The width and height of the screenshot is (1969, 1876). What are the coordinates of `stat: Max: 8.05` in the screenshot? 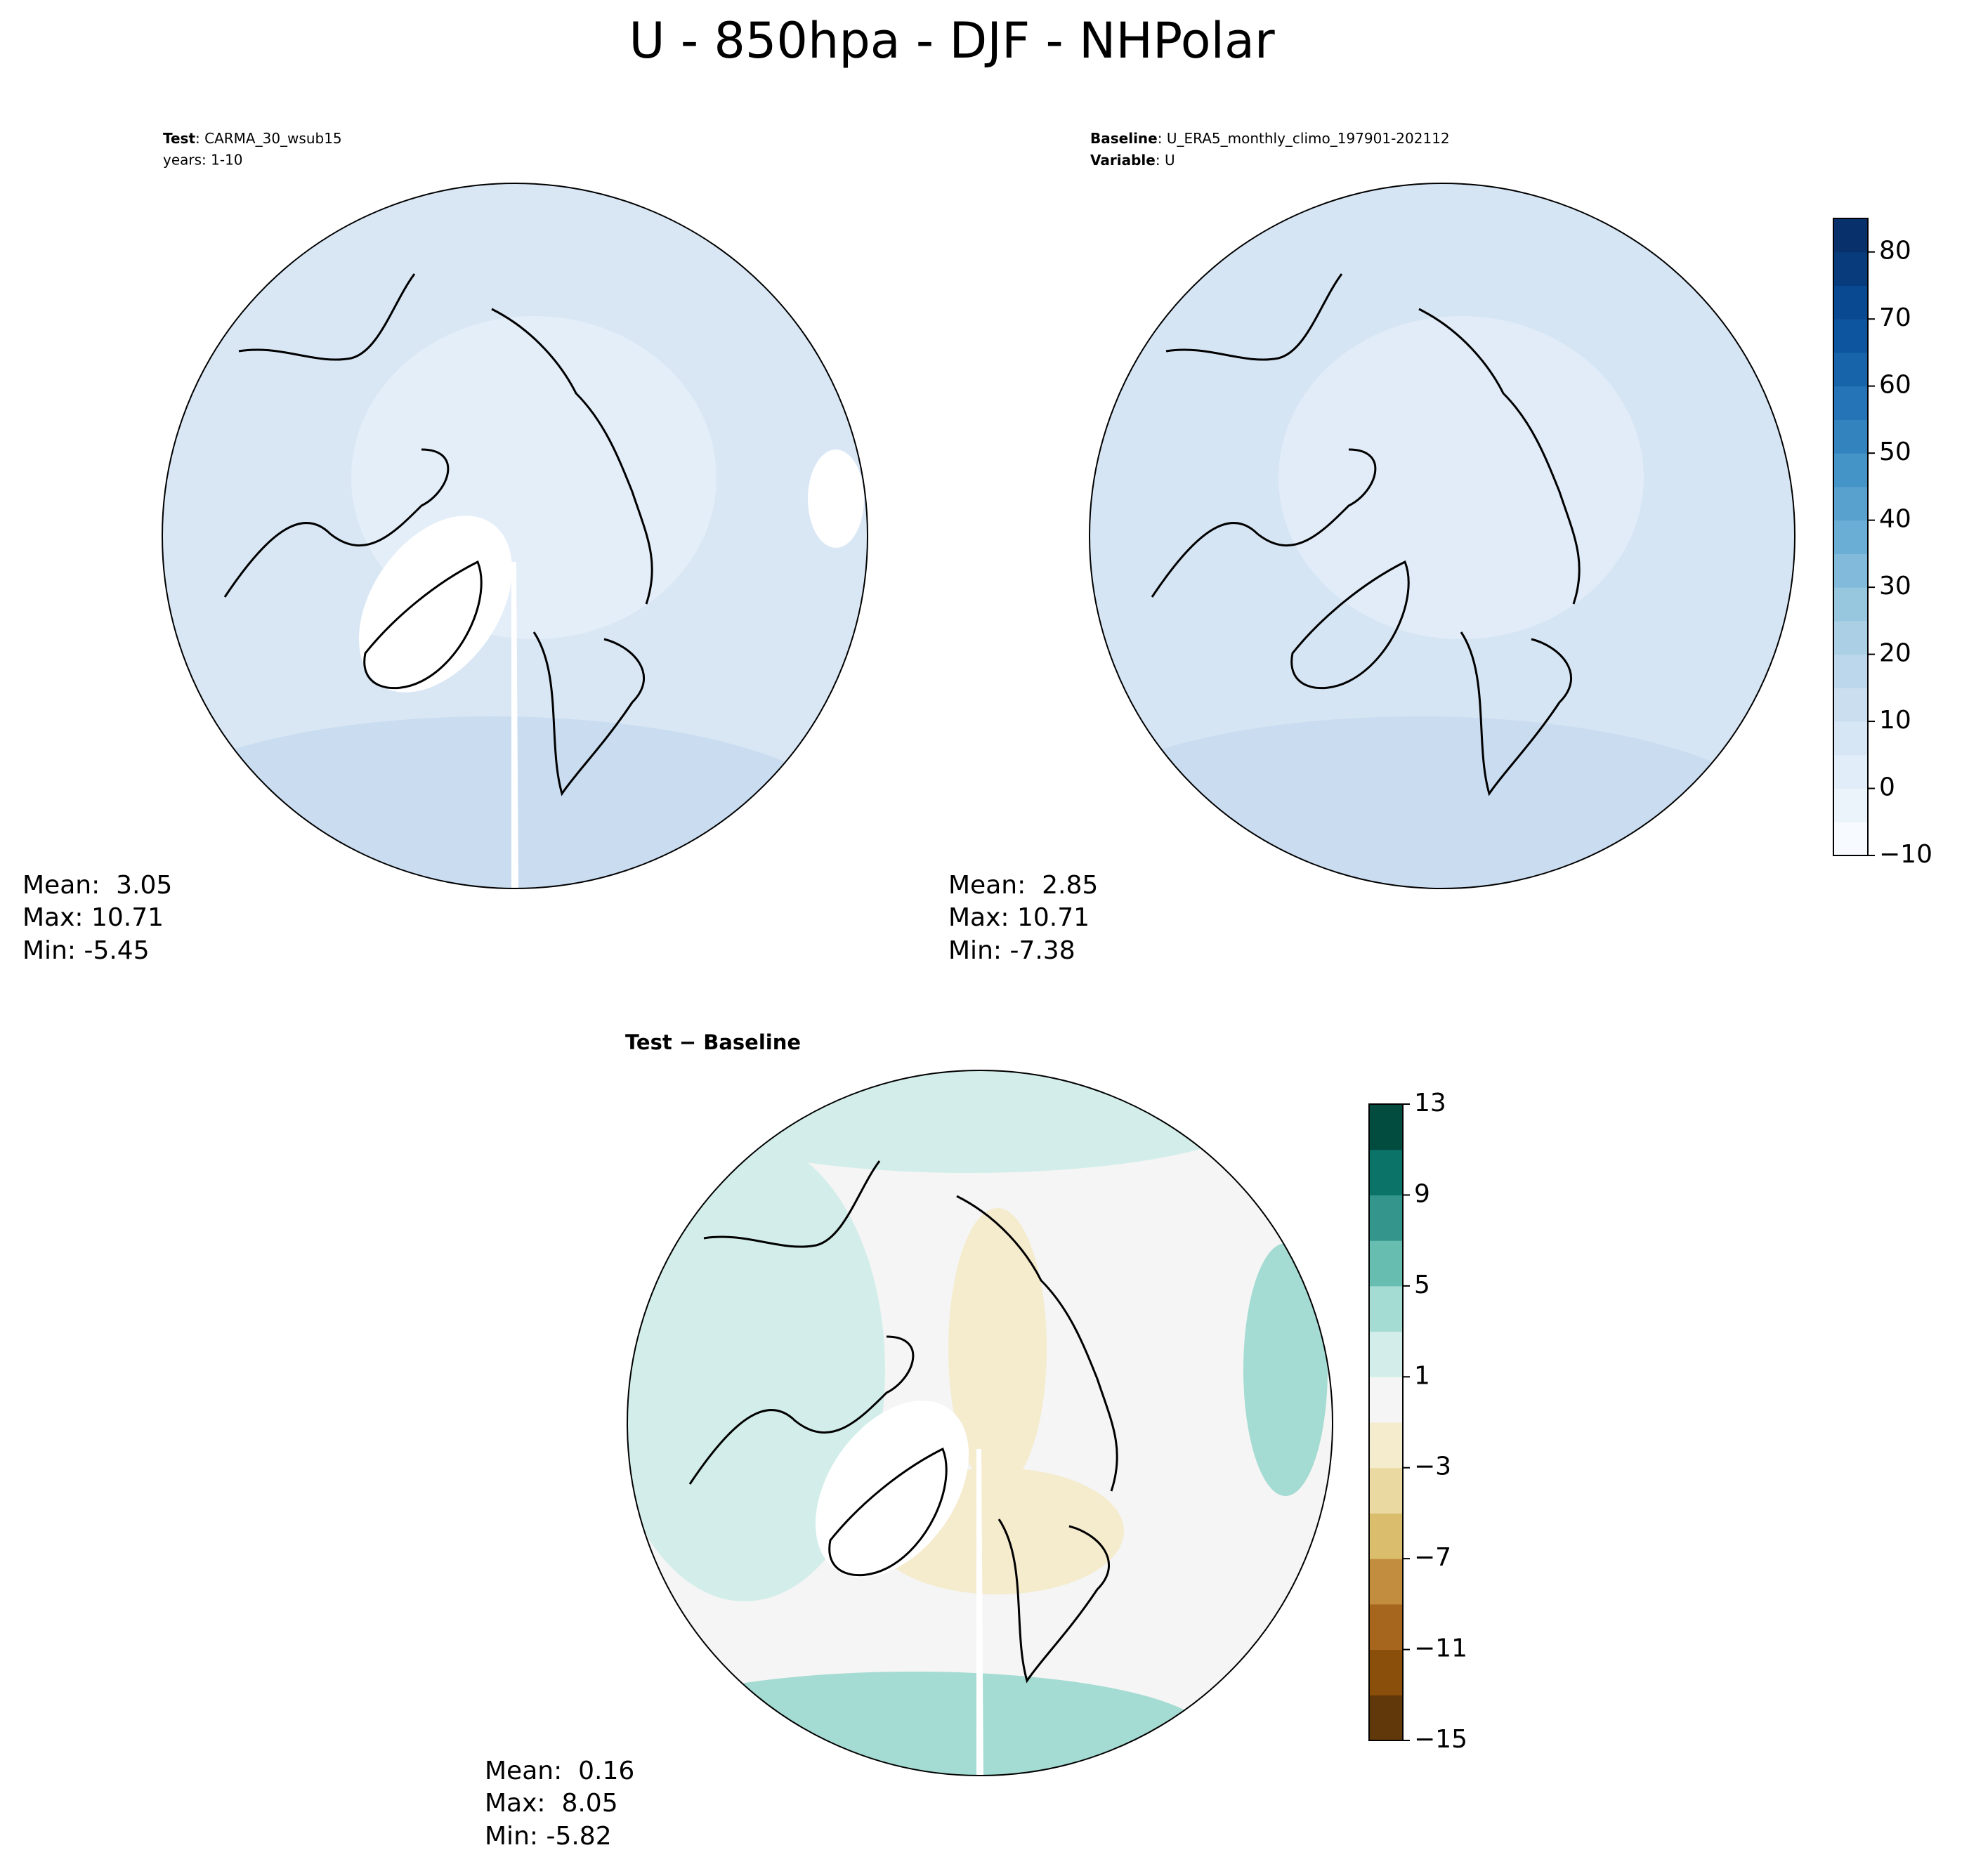 It's located at (551, 1804).